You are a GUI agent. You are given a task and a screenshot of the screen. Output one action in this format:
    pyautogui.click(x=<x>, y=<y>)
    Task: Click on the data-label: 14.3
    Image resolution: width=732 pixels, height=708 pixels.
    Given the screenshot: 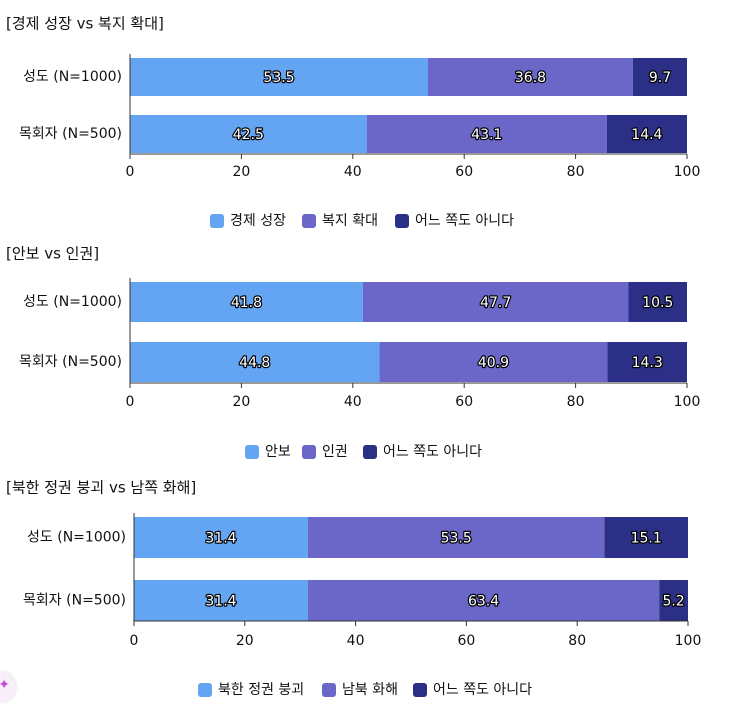 What is the action you would take?
    pyautogui.click(x=647, y=363)
    